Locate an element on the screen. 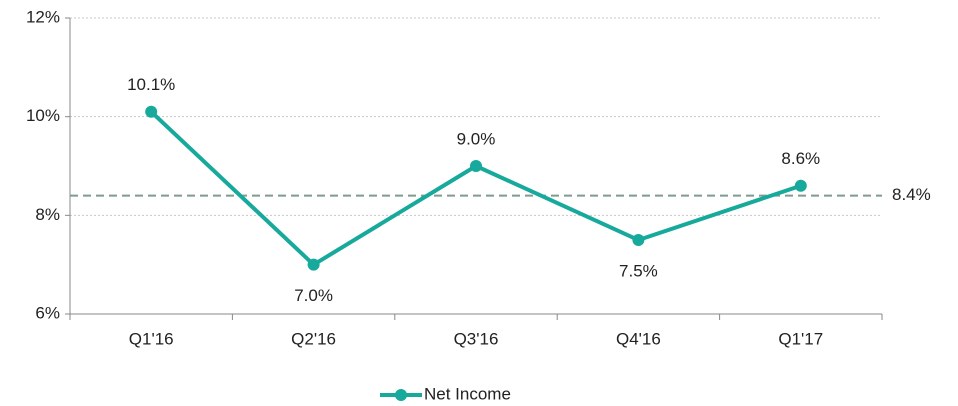 Image resolution: width=958 pixels, height=406 pixels. legend-marker is located at coordinates (401, 395).